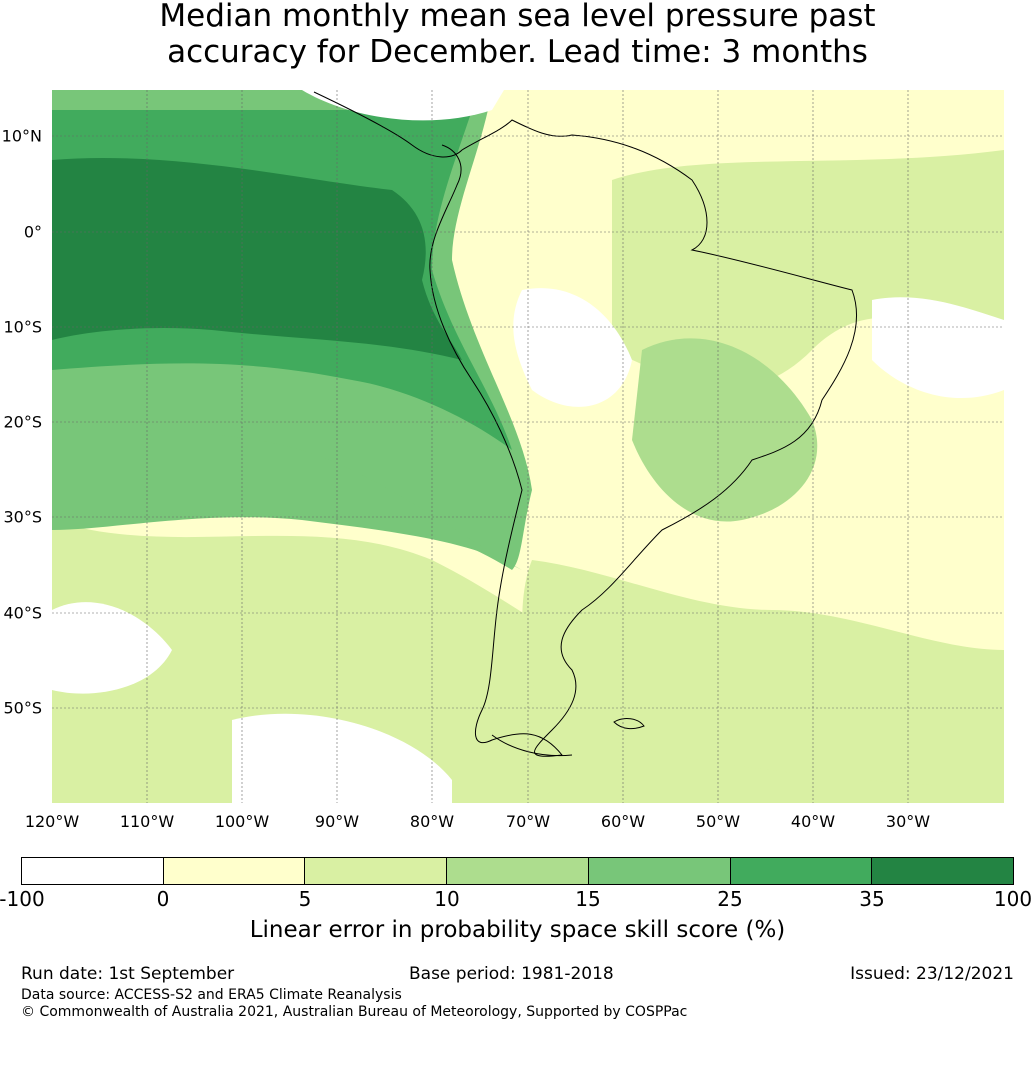 This screenshot has height=1065, width=1035. I want to click on colorbar-tick--100: -100, so click(22, 899).